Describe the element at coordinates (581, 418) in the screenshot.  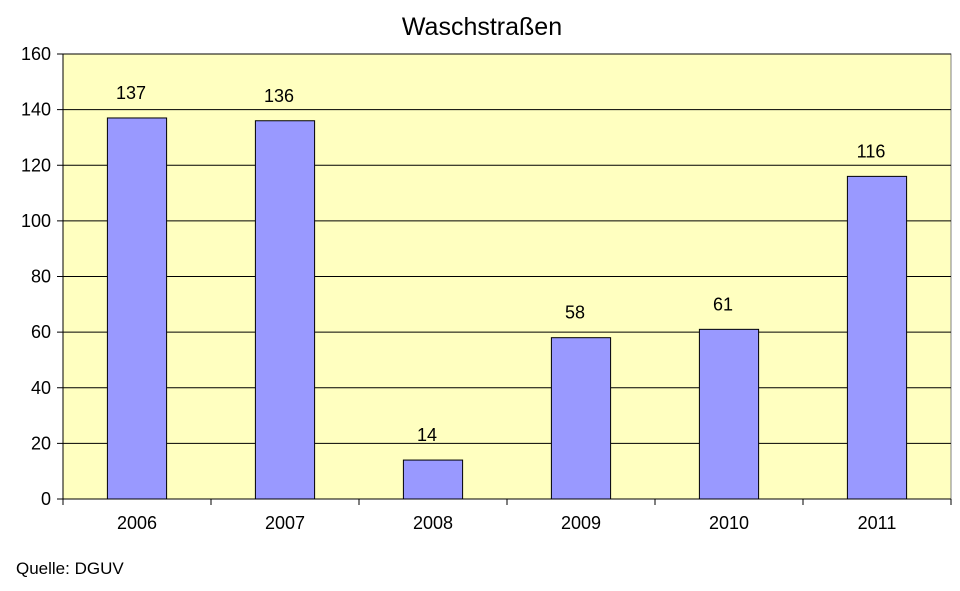
I see `bar-2009` at that location.